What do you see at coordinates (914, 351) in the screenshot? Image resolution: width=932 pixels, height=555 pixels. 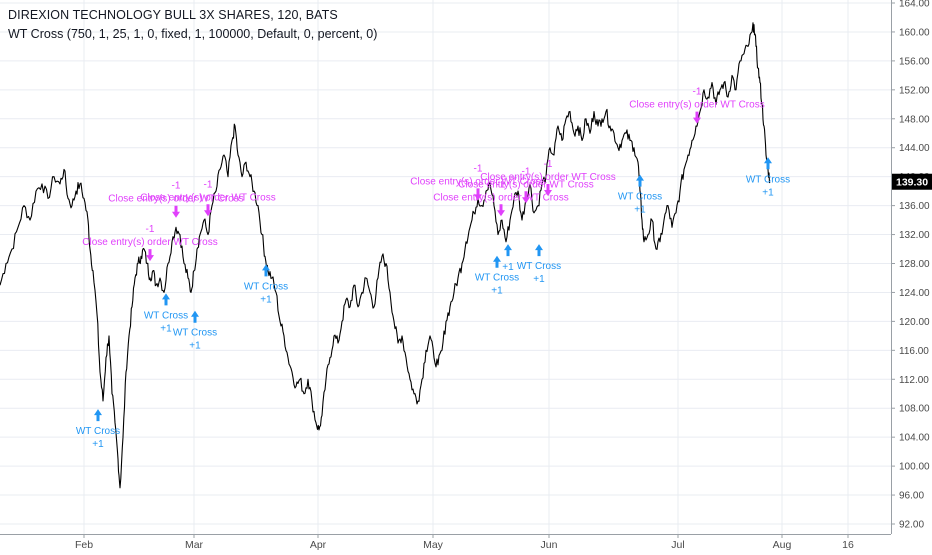 I see `price-tick-label: 116.00` at bounding box center [914, 351].